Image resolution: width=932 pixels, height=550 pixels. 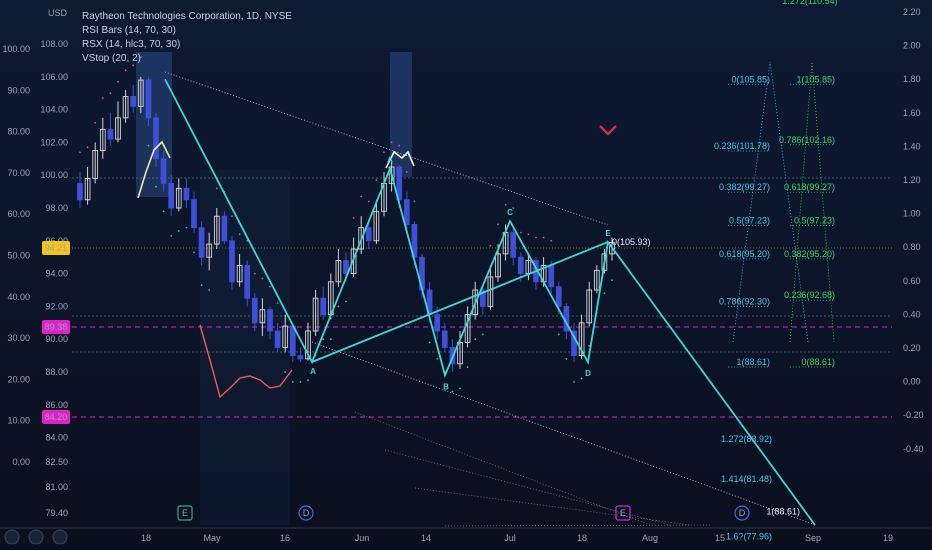 What do you see at coordinates (56, 274) in the screenshot?
I see `price-tick: 94.00` at bounding box center [56, 274].